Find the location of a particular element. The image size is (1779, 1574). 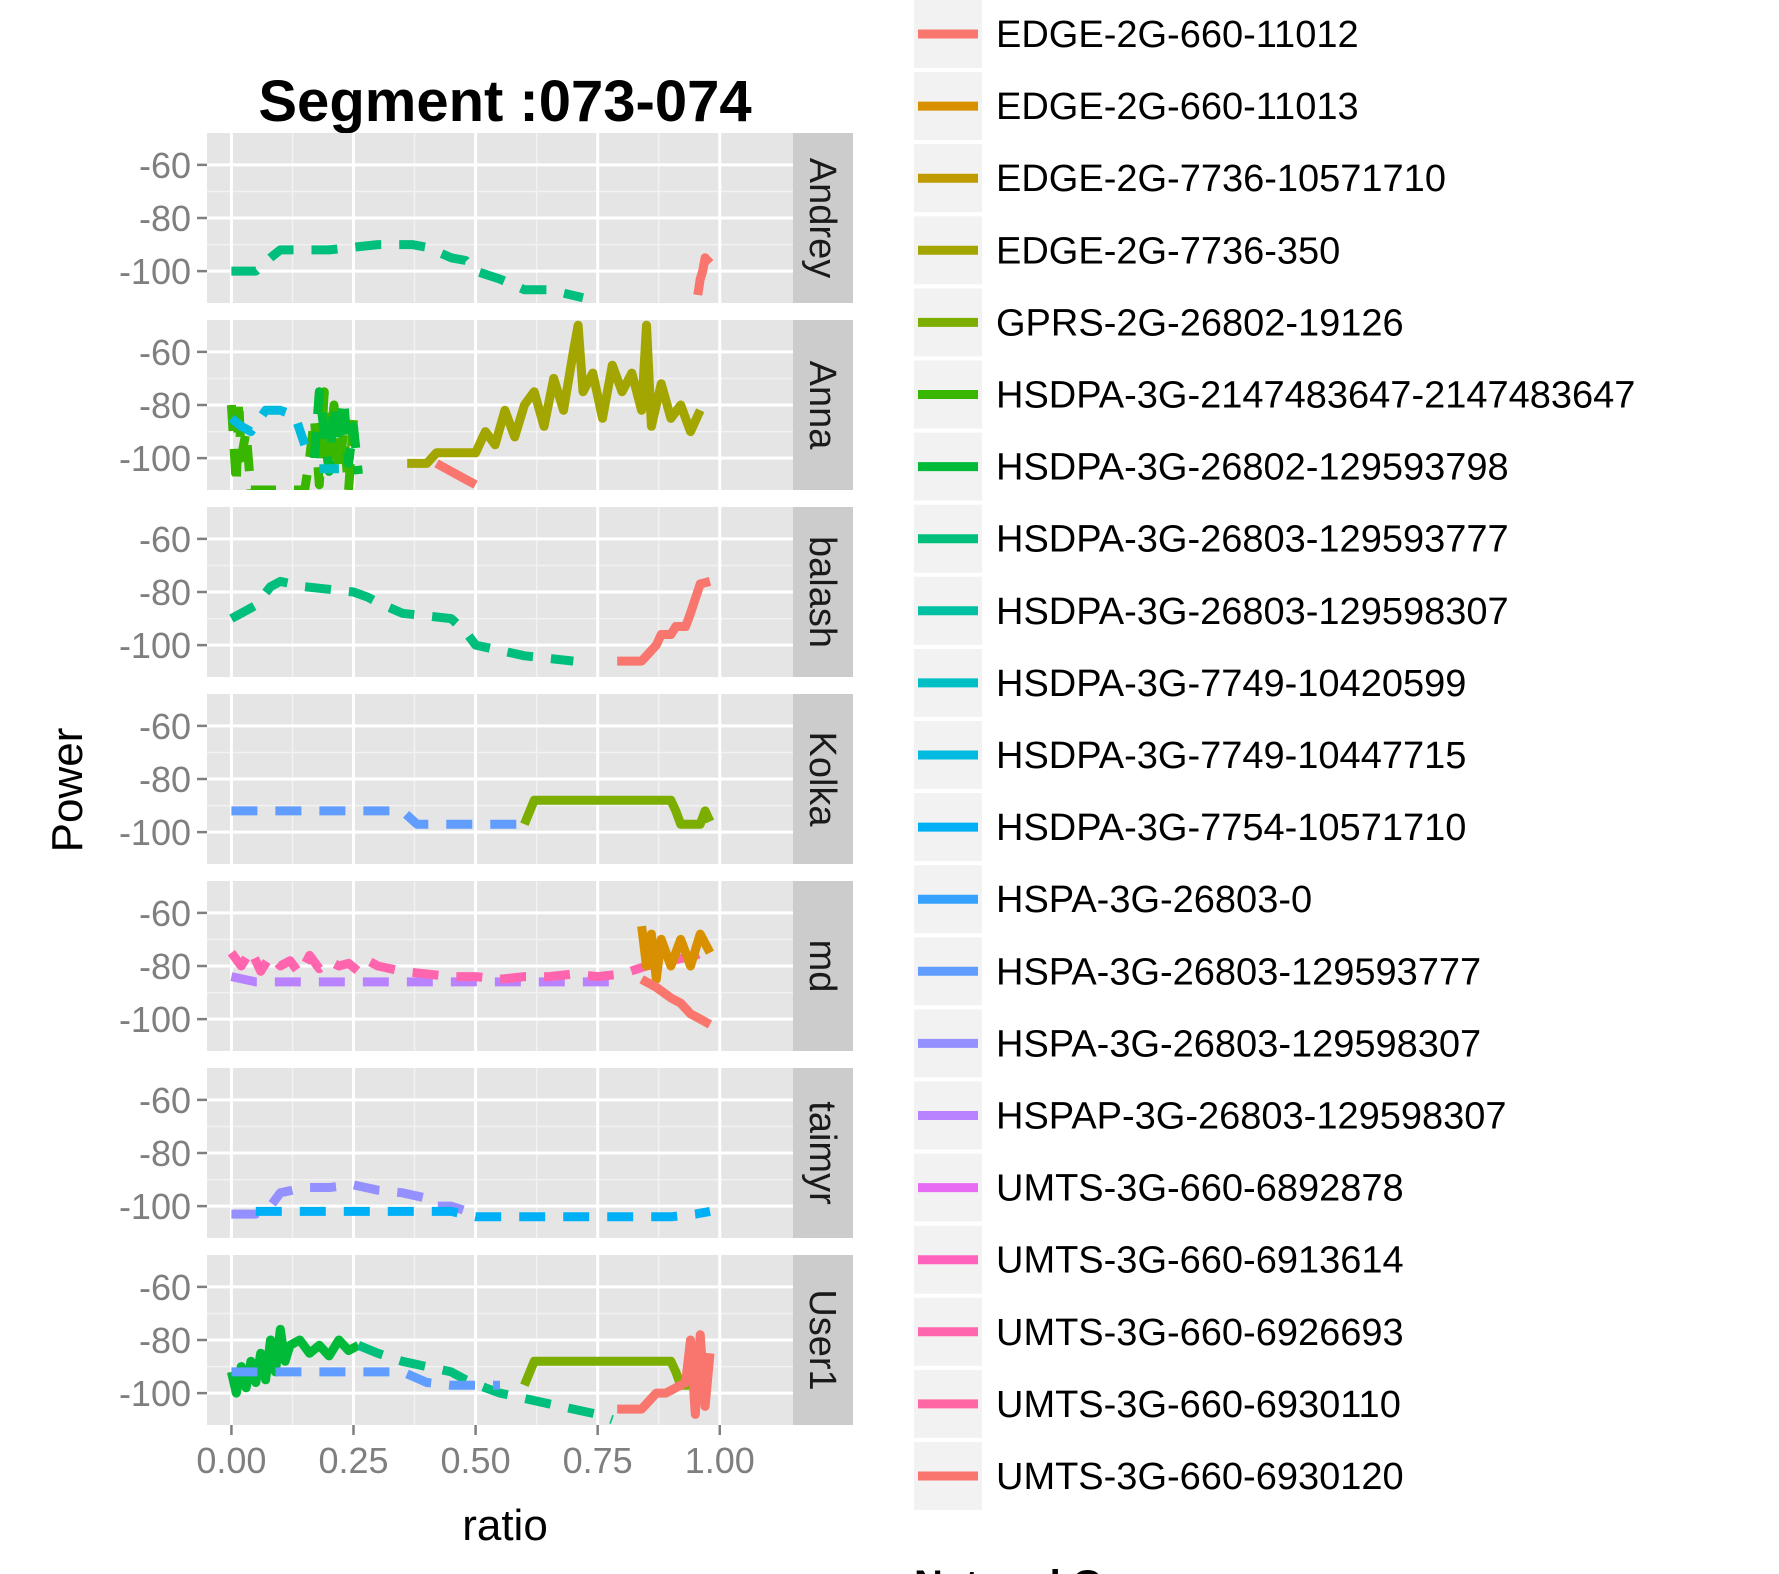

legend-item: UMTS-3G-660-6926693 is located at coordinates (1159, 1331).